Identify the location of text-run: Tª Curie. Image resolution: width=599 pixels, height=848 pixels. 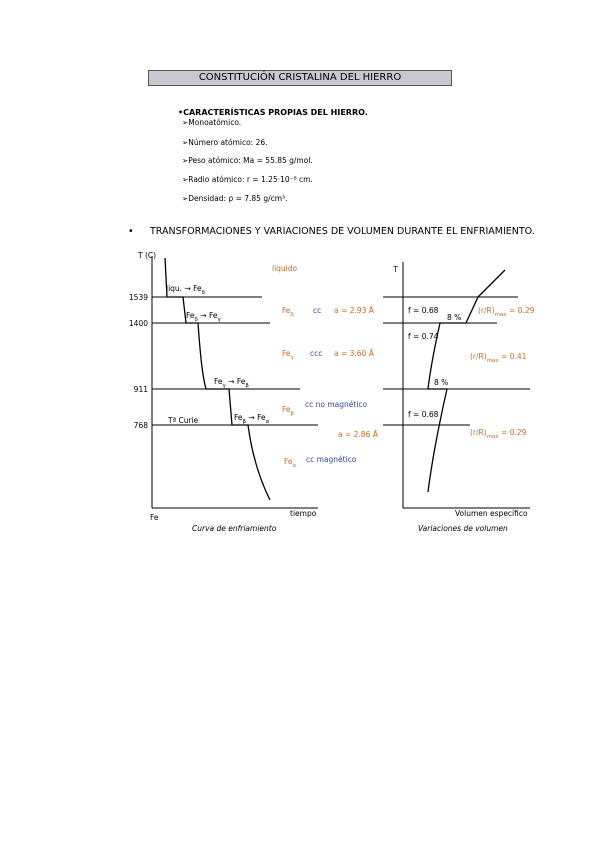
(183, 420).